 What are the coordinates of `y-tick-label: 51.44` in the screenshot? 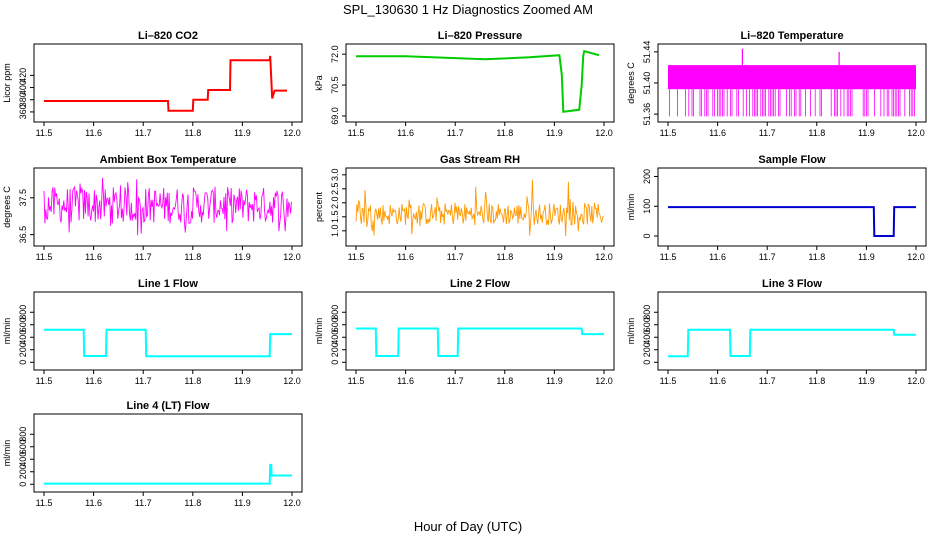 It's located at (647, 52).